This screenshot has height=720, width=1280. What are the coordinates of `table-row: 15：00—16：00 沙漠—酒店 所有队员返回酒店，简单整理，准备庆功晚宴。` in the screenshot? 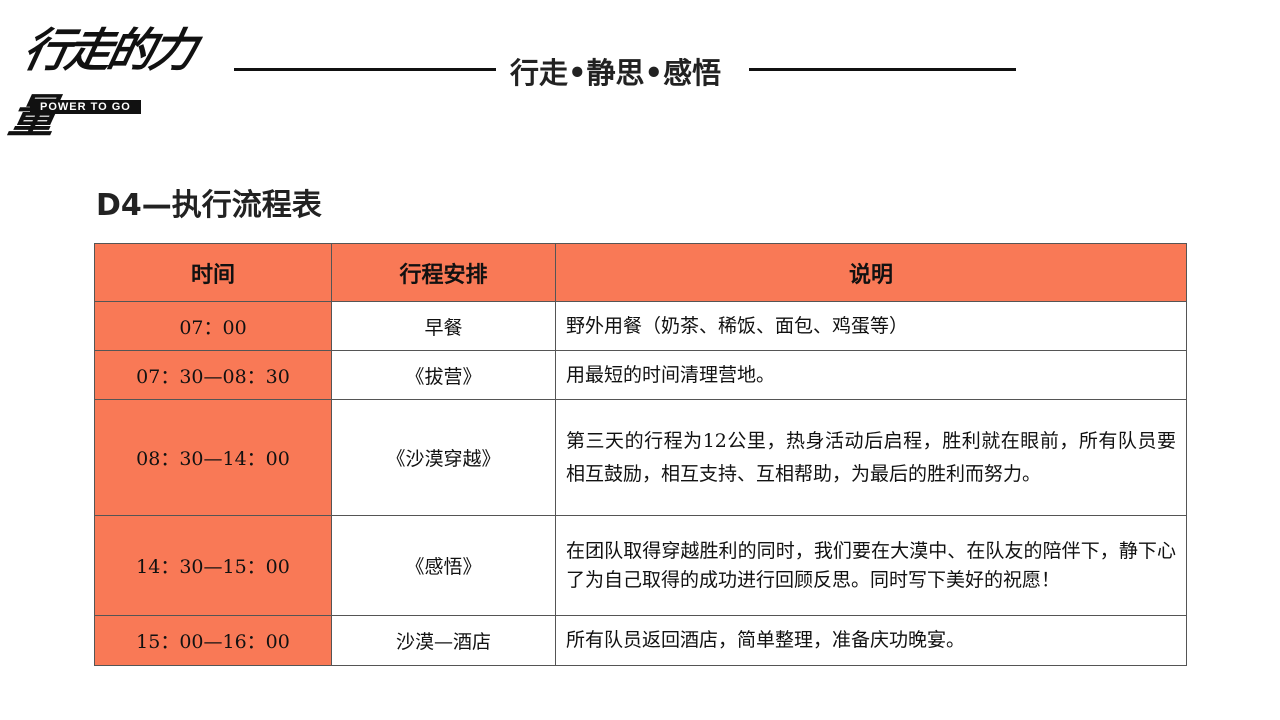 It's located at (640, 640).